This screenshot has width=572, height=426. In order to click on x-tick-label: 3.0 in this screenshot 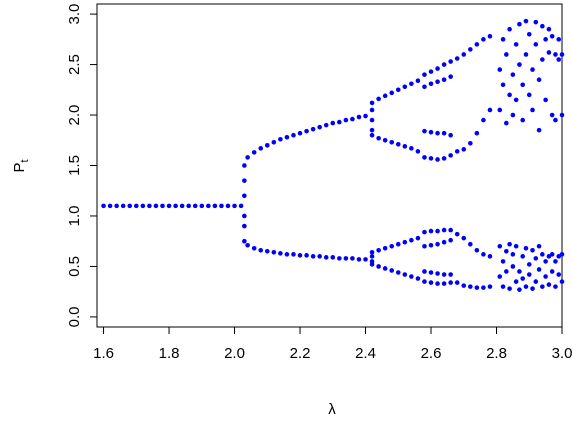, I will do `click(562, 353)`.